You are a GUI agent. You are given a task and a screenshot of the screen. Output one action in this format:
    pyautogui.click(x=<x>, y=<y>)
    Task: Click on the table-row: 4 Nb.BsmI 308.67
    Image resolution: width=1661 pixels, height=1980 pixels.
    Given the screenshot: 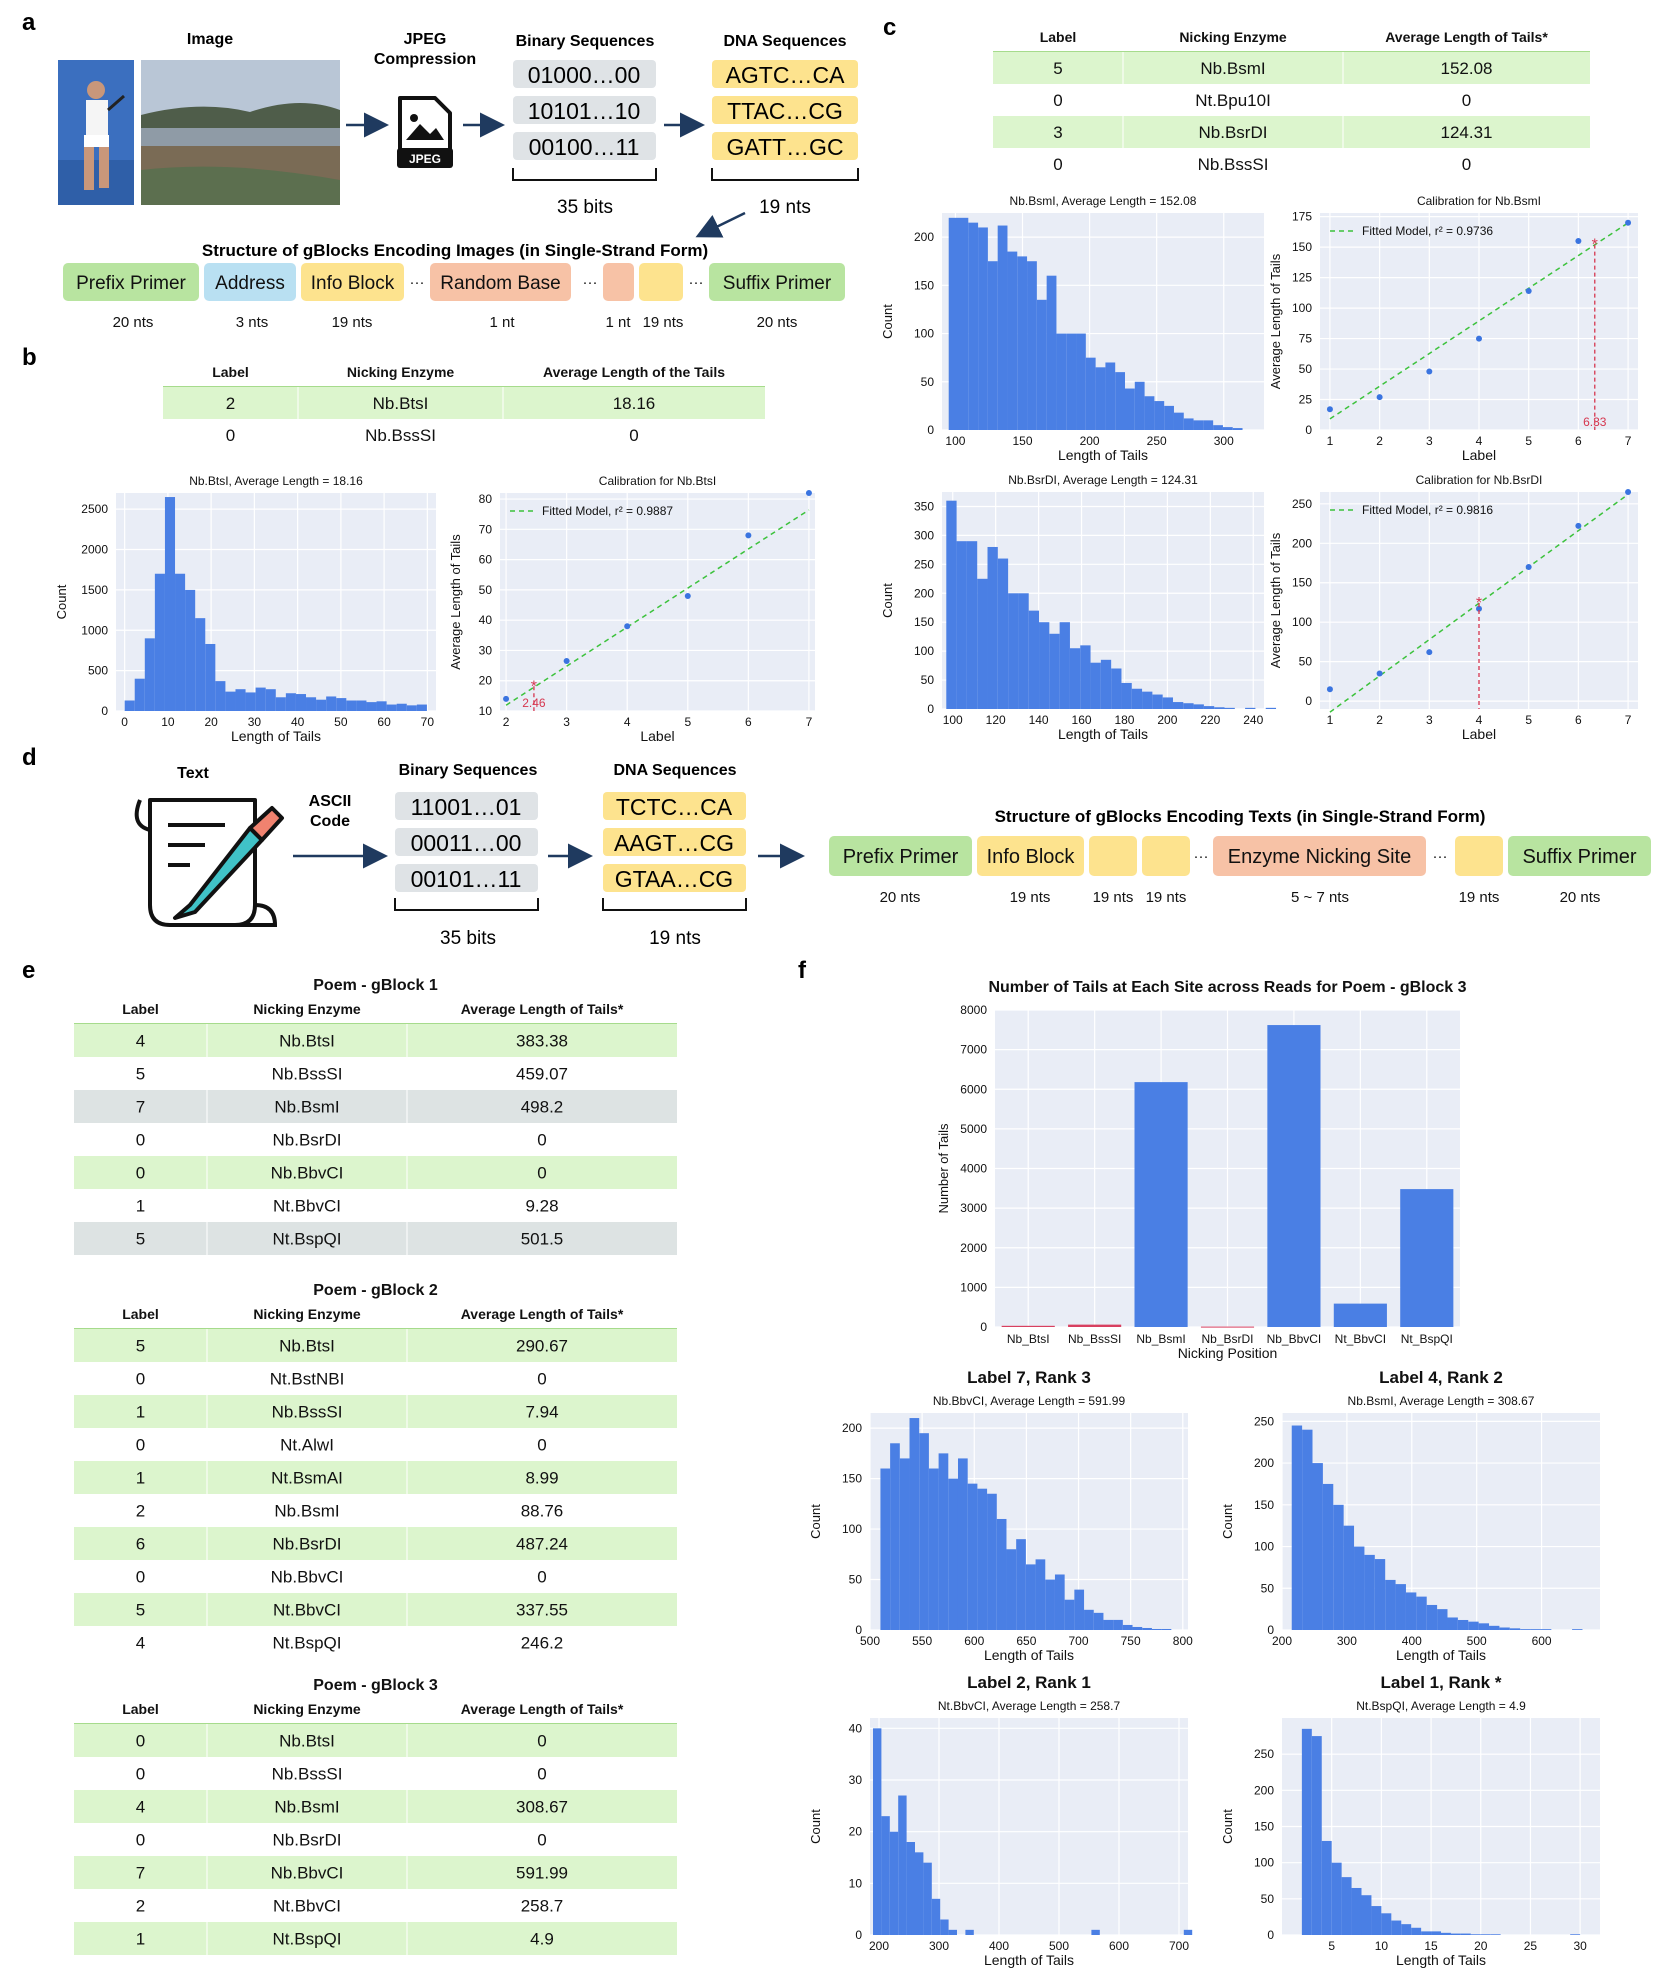 What is the action you would take?
    pyautogui.click(x=375, y=1806)
    